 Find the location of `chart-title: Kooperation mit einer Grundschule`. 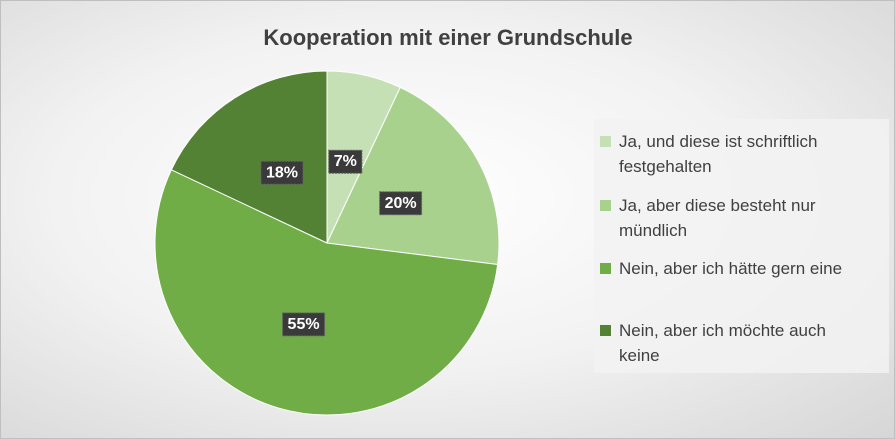

chart-title: Kooperation mit einer Grundschule is located at coordinates (447, 37).